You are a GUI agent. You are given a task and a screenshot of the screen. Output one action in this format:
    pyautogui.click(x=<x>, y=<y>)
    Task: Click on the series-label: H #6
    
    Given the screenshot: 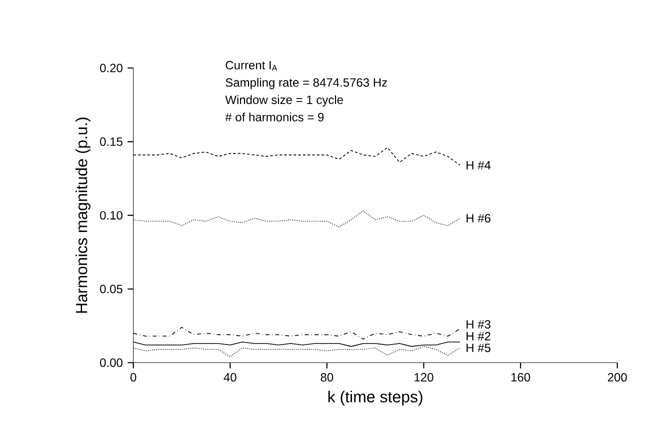 What is the action you would take?
    pyautogui.click(x=478, y=218)
    